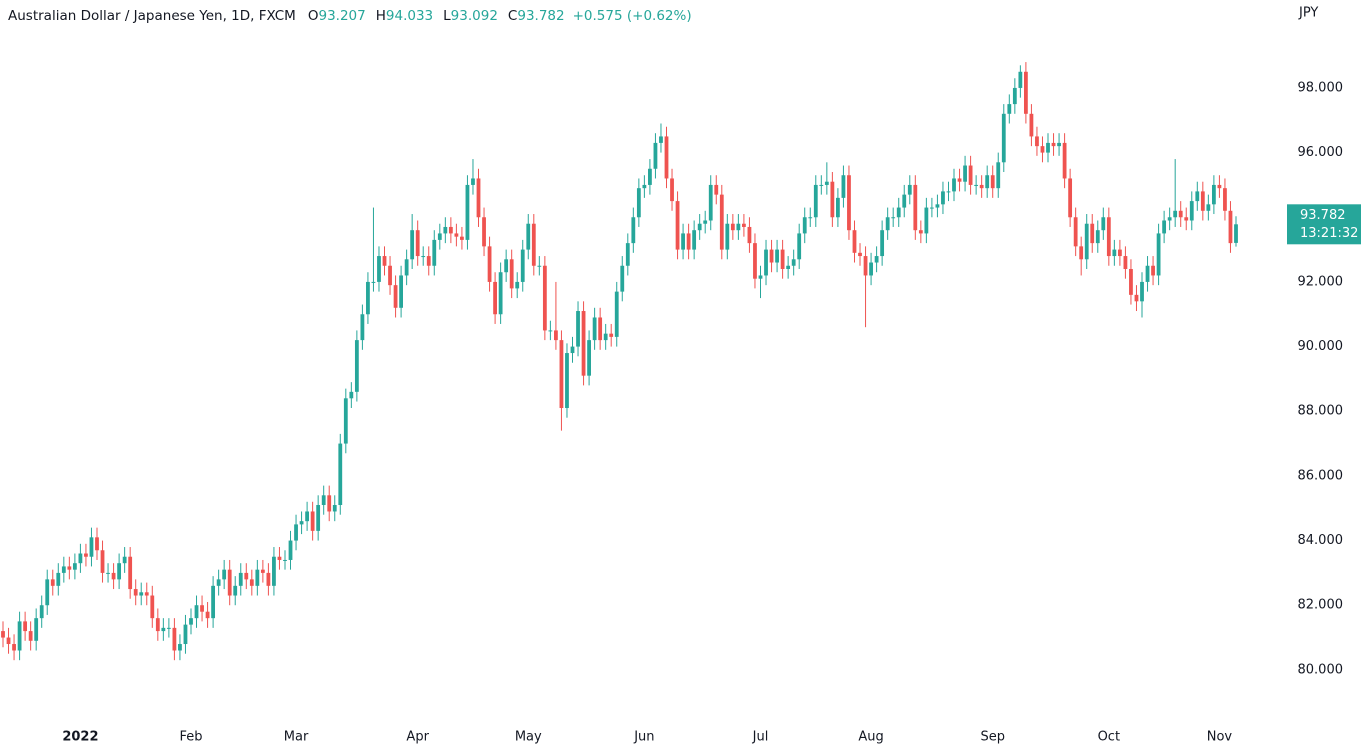 The height and width of the screenshot is (750, 1361). I want to click on y-tick-label: 86.000, so click(1321, 475).